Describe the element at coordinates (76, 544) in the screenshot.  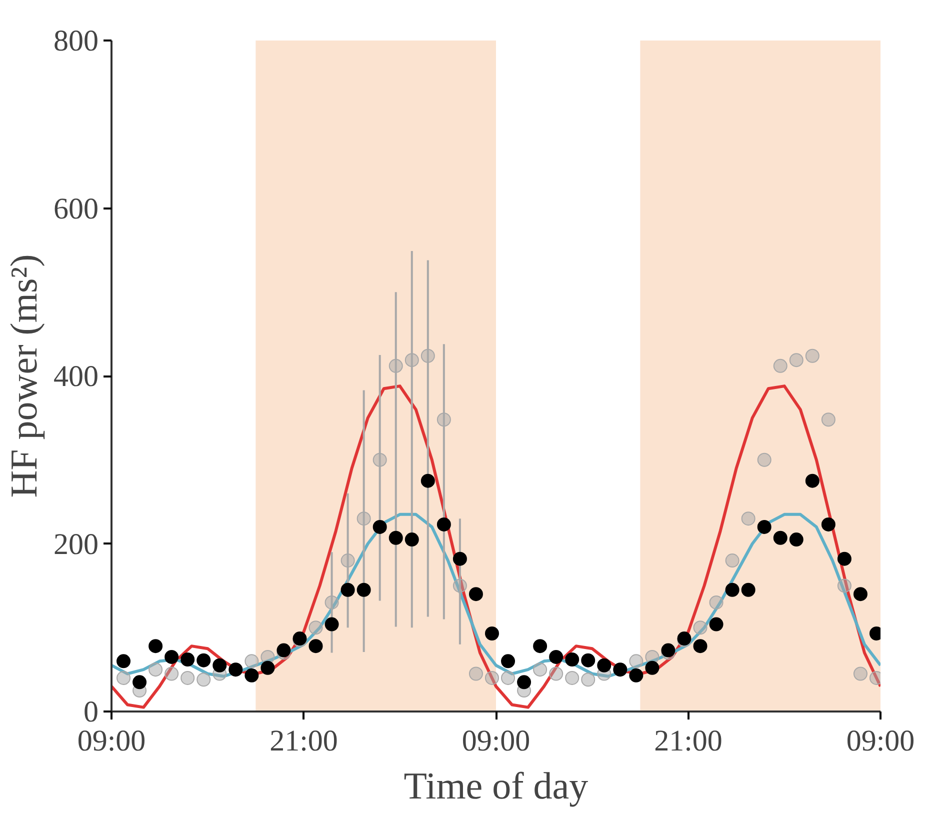
I see `y-tick-label: 200` at that location.